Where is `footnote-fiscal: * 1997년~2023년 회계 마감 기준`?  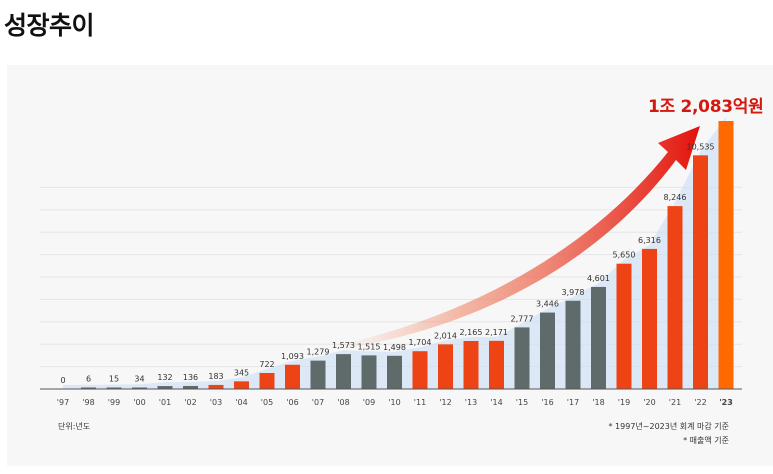 footnote-fiscal: * 1997년~2023년 회계 마감 기준 is located at coordinates (668, 426).